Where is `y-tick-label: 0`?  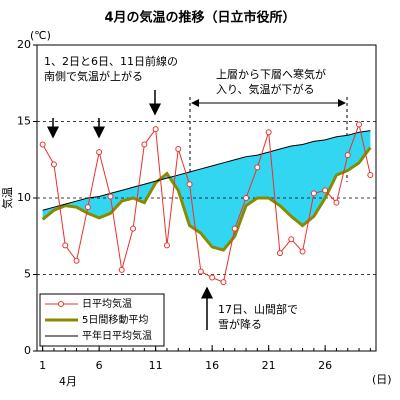
y-tick-label: 0 is located at coordinates (27, 350).